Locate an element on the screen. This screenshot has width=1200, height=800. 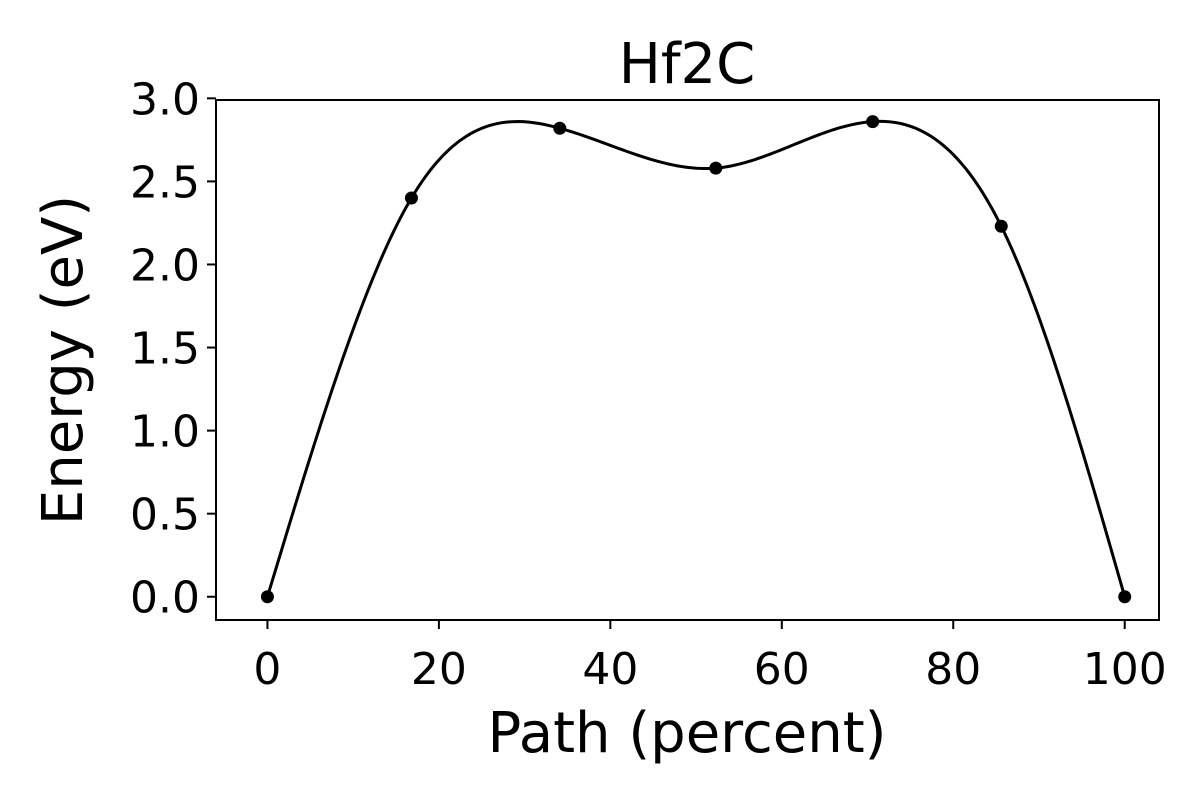
y-tick-label: 1.5 is located at coordinates (165, 349).